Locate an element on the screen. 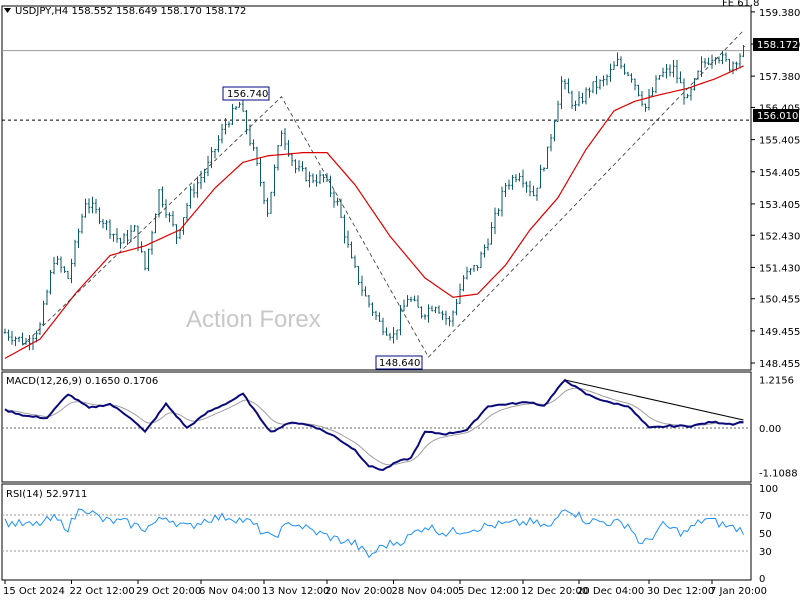 The height and width of the screenshot is (600, 800). x-tick-label: 12 Dec 20:00 is located at coordinates (554, 591).